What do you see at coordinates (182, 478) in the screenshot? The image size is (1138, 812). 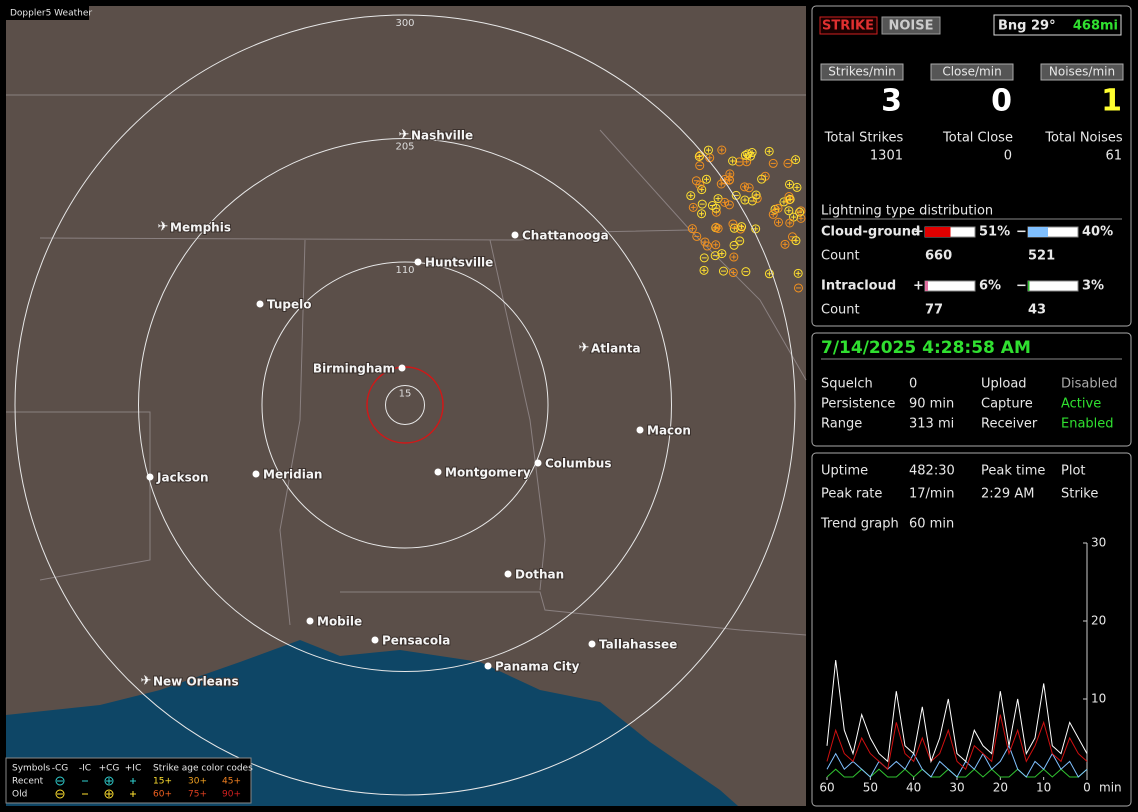 I see `city-label: Jackson` at bounding box center [182, 478].